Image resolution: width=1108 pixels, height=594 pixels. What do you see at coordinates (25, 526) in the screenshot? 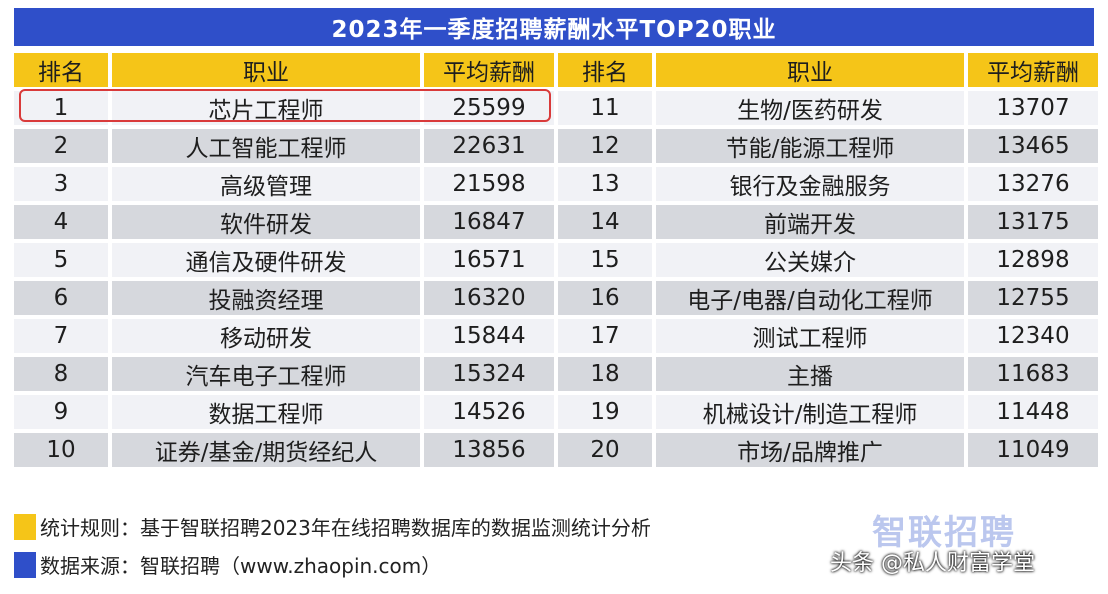
I see `yellow-square-icon` at bounding box center [25, 526].